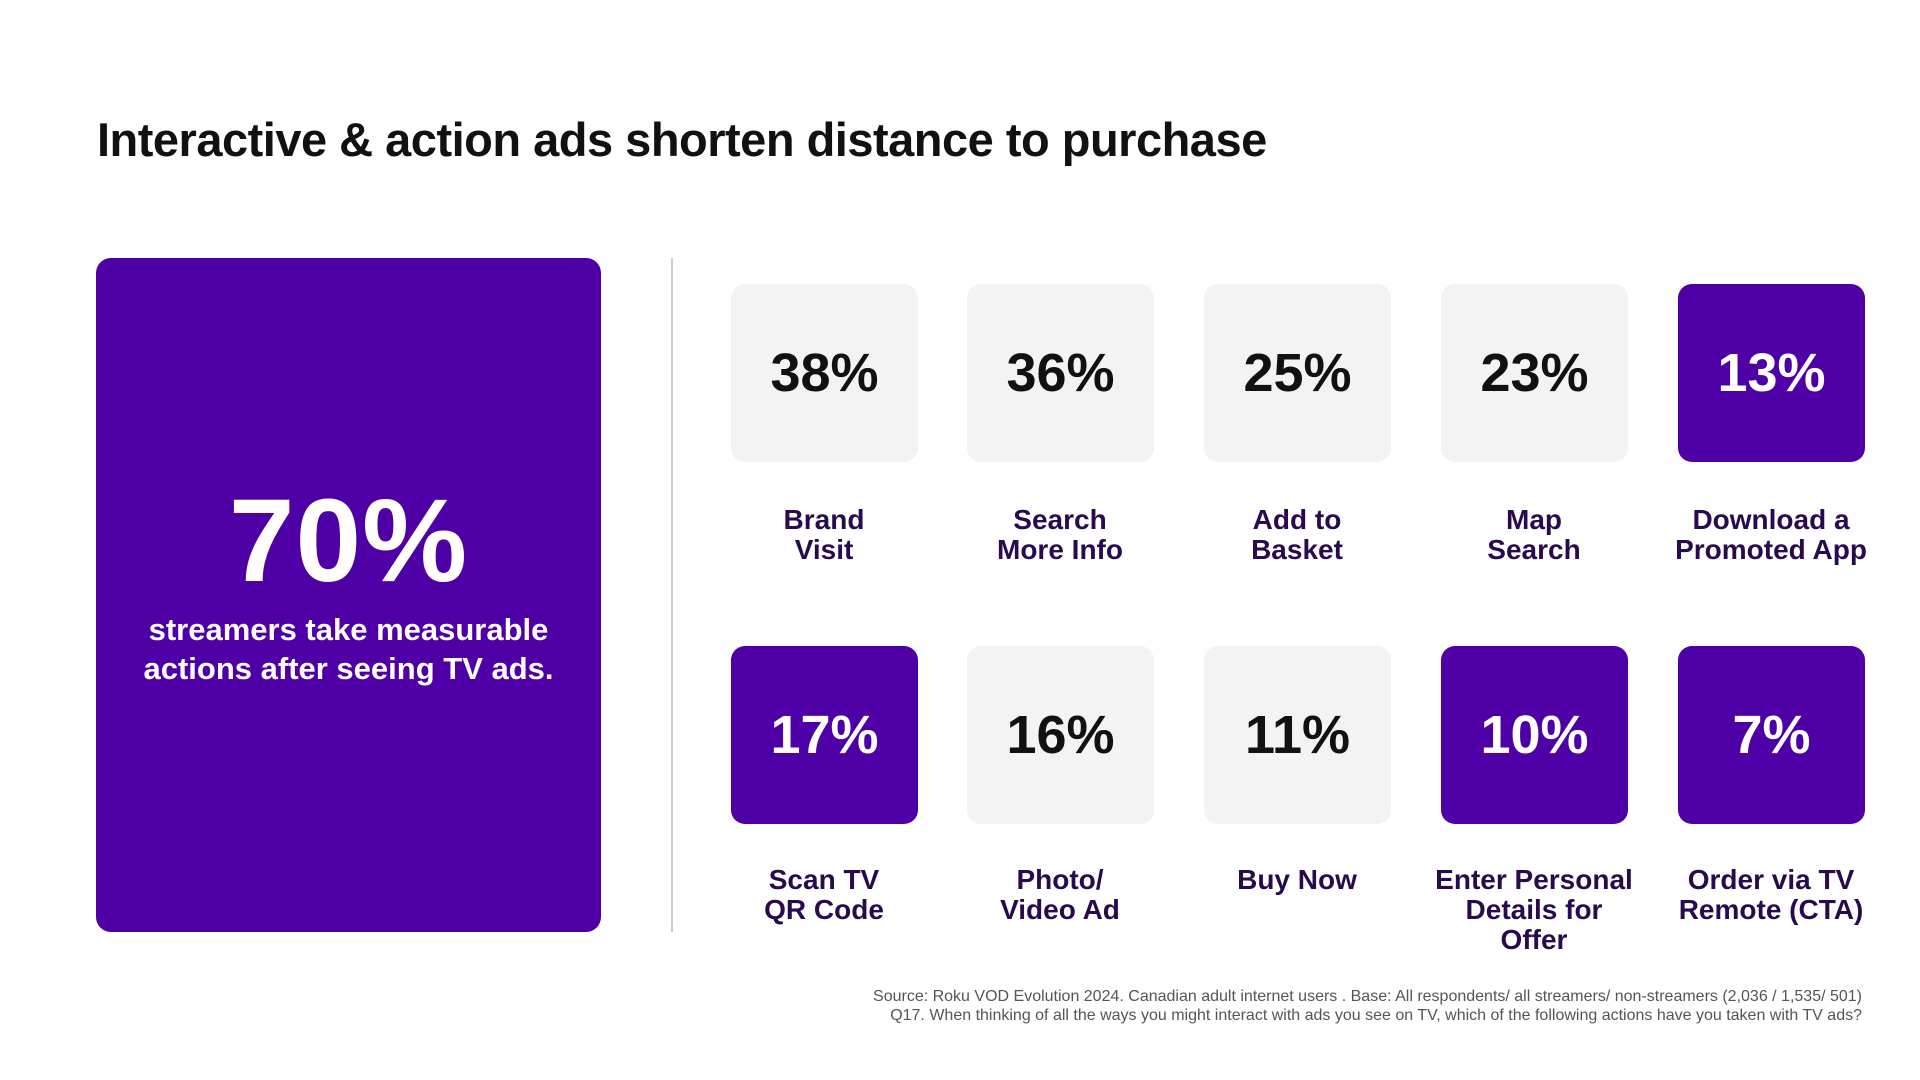 The height and width of the screenshot is (1080, 1920). Describe the element at coordinates (672, 595) in the screenshot. I see `divider` at that location.